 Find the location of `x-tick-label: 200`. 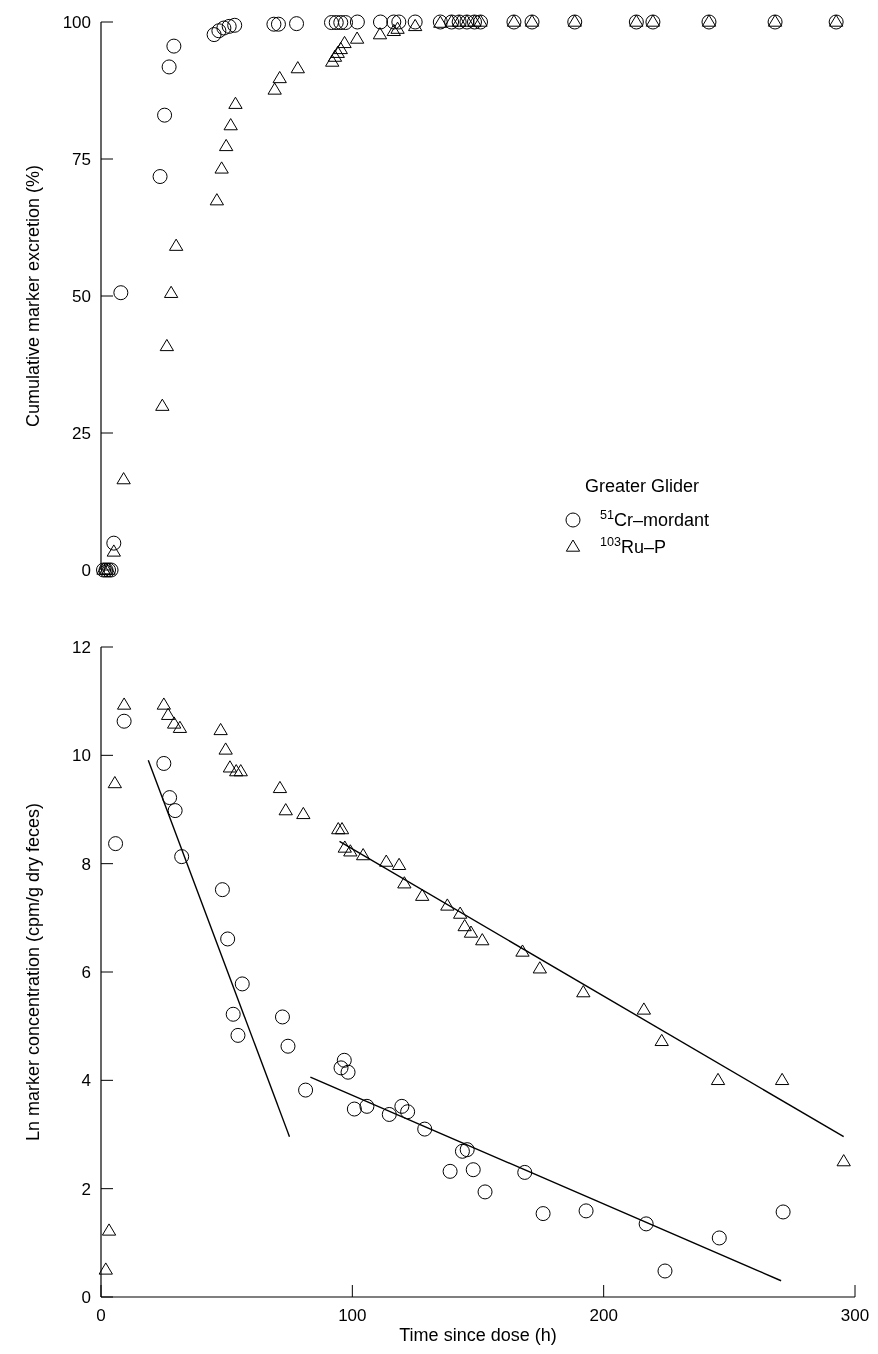

x-tick-label: 200 is located at coordinates (603, 1315).